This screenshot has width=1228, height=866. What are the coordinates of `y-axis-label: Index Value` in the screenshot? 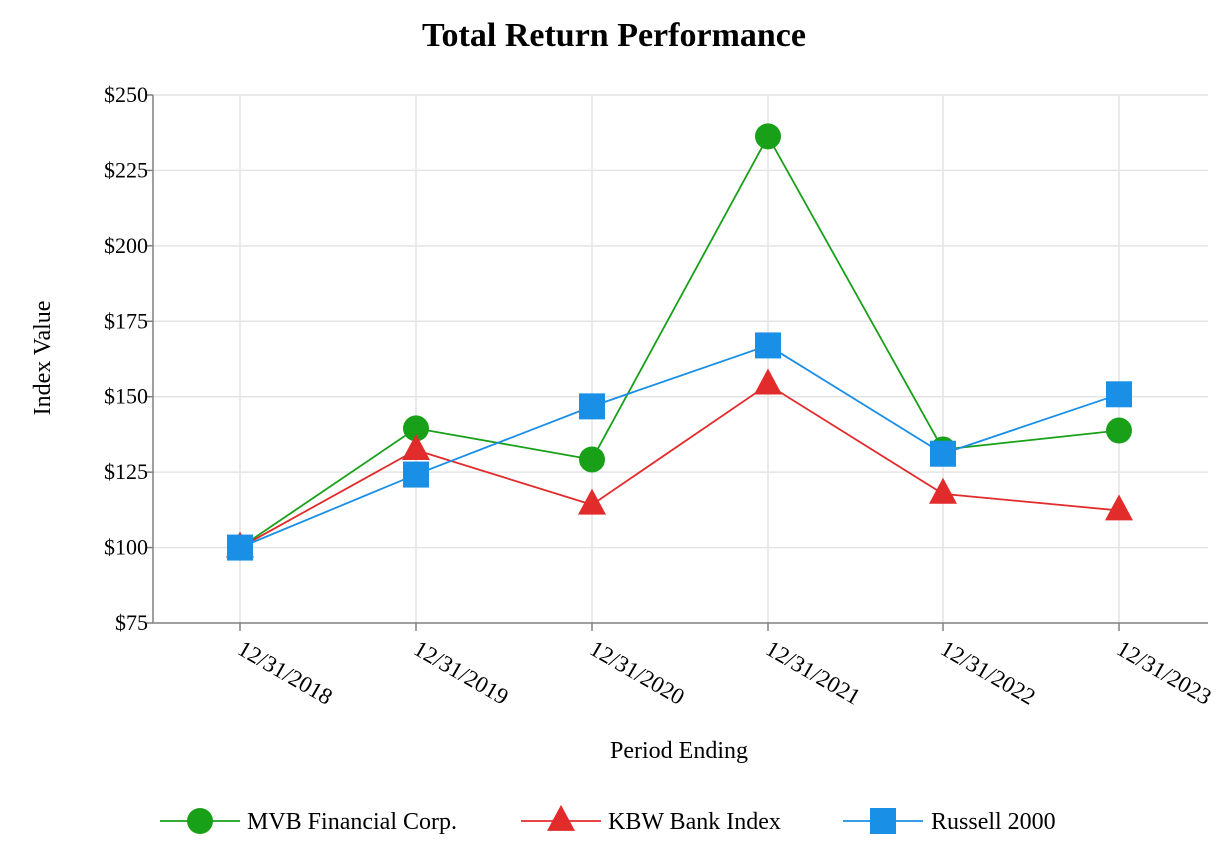 It's located at (43, 358).